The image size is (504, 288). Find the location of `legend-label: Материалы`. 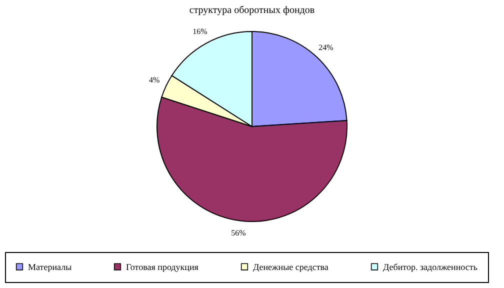

legend-label: Материалы is located at coordinates (50, 267).